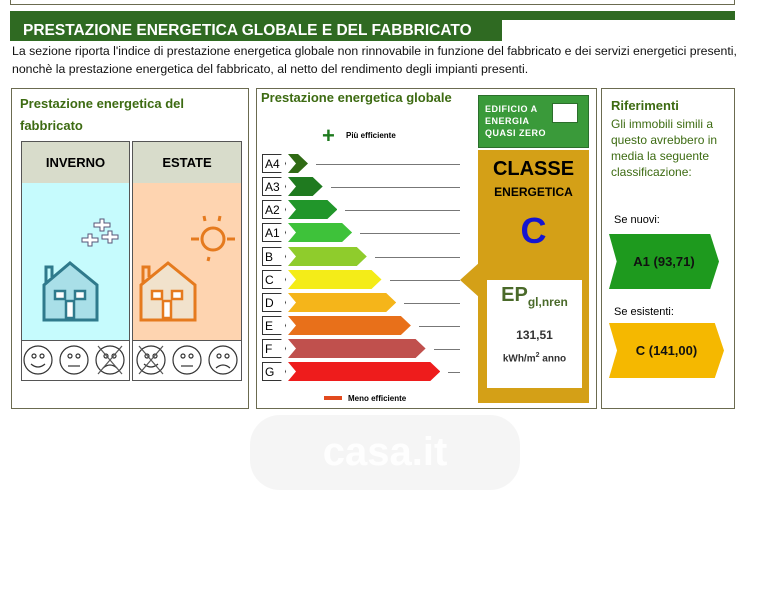 The height and width of the screenshot is (600, 767). What do you see at coordinates (75, 163) in the screenshot?
I see `winter-header: INVERNO` at bounding box center [75, 163].